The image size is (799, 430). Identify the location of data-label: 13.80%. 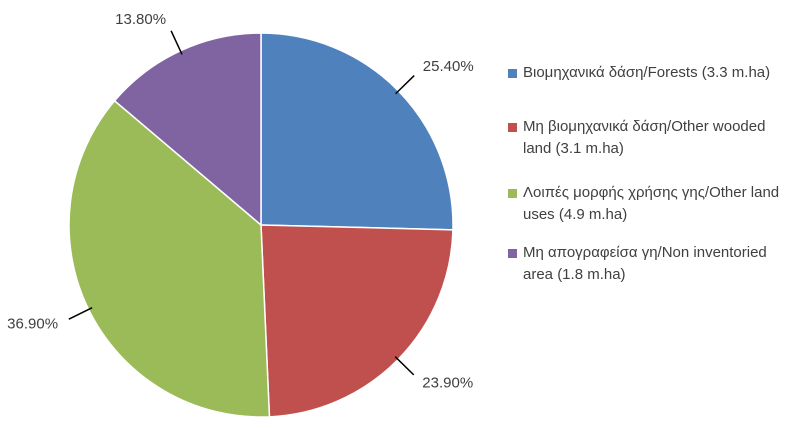
(140, 19).